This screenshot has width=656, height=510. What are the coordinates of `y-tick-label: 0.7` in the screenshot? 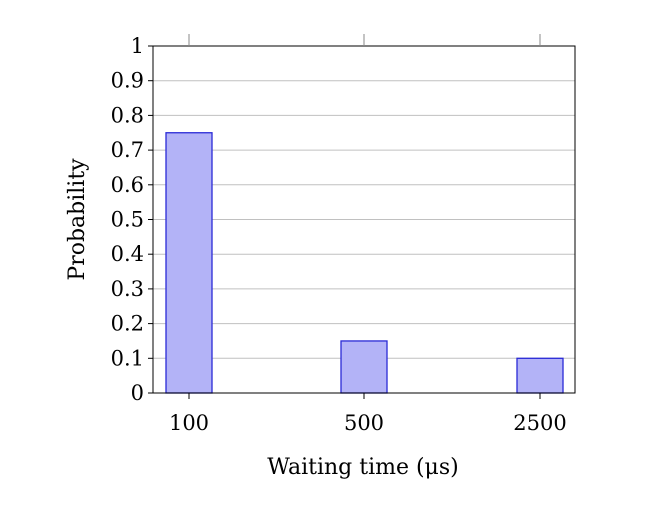 It's located at (127, 150).